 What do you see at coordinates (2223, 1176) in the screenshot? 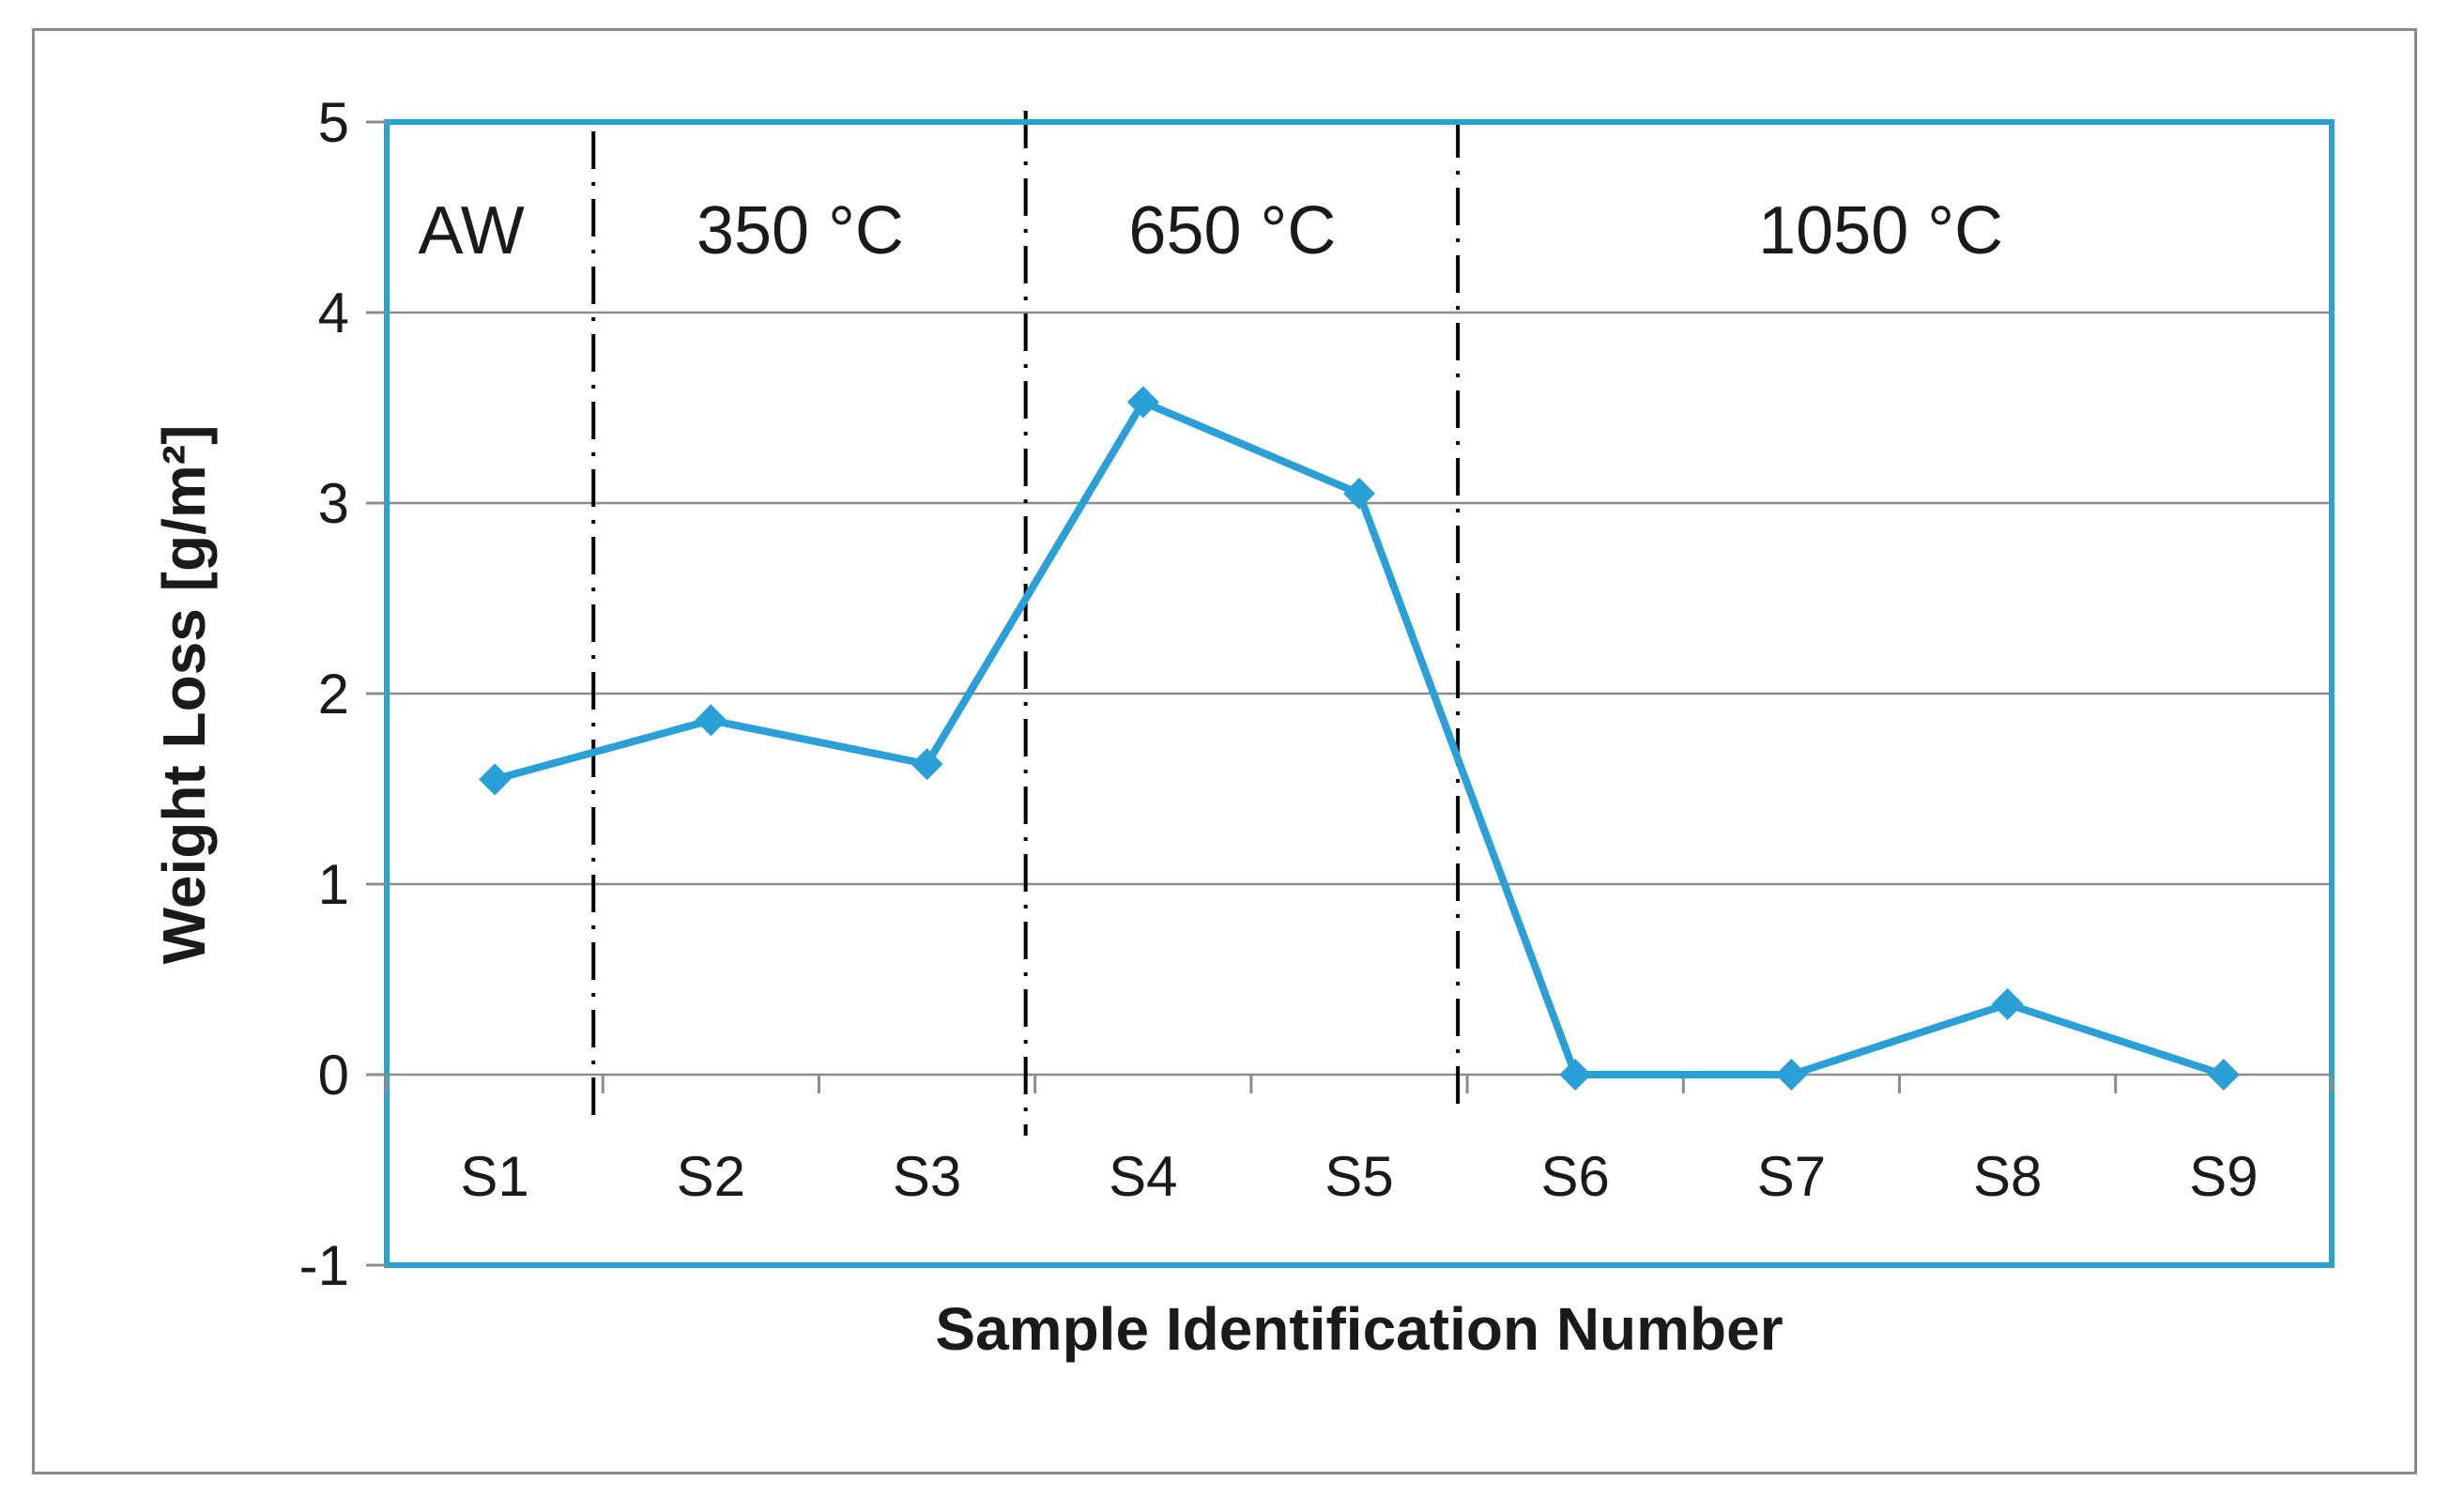
I see `x-tick-label: S9` at bounding box center [2223, 1176].